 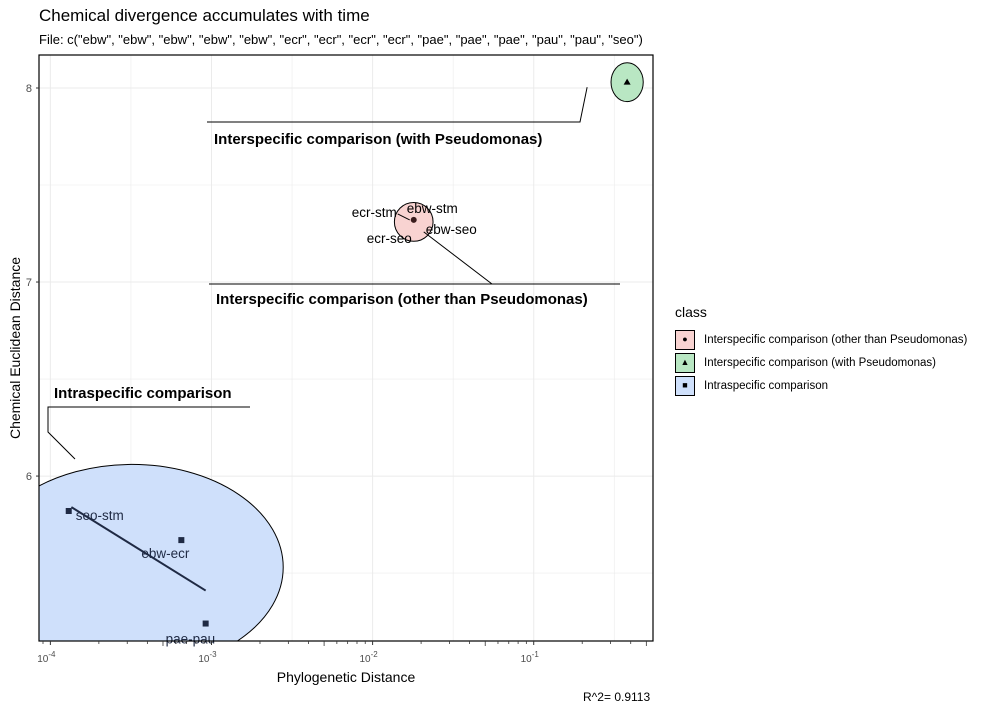 I want to click on x-tick-label: 10⁻³, so click(x=207, y=657).